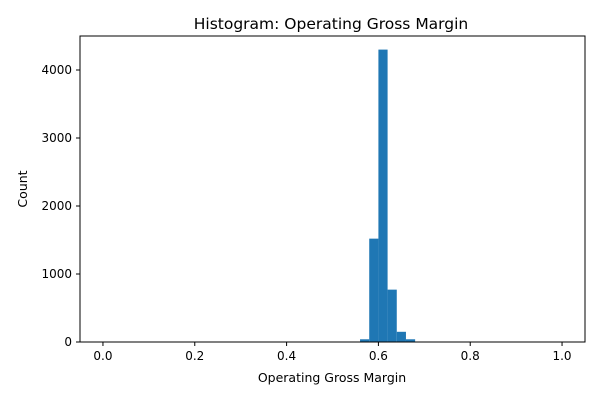 This screenshot has width=600, height=400. Describe the element at coordinates (561, 356) in the screenshot. I see `x-tick-label: 1.0` at that location.